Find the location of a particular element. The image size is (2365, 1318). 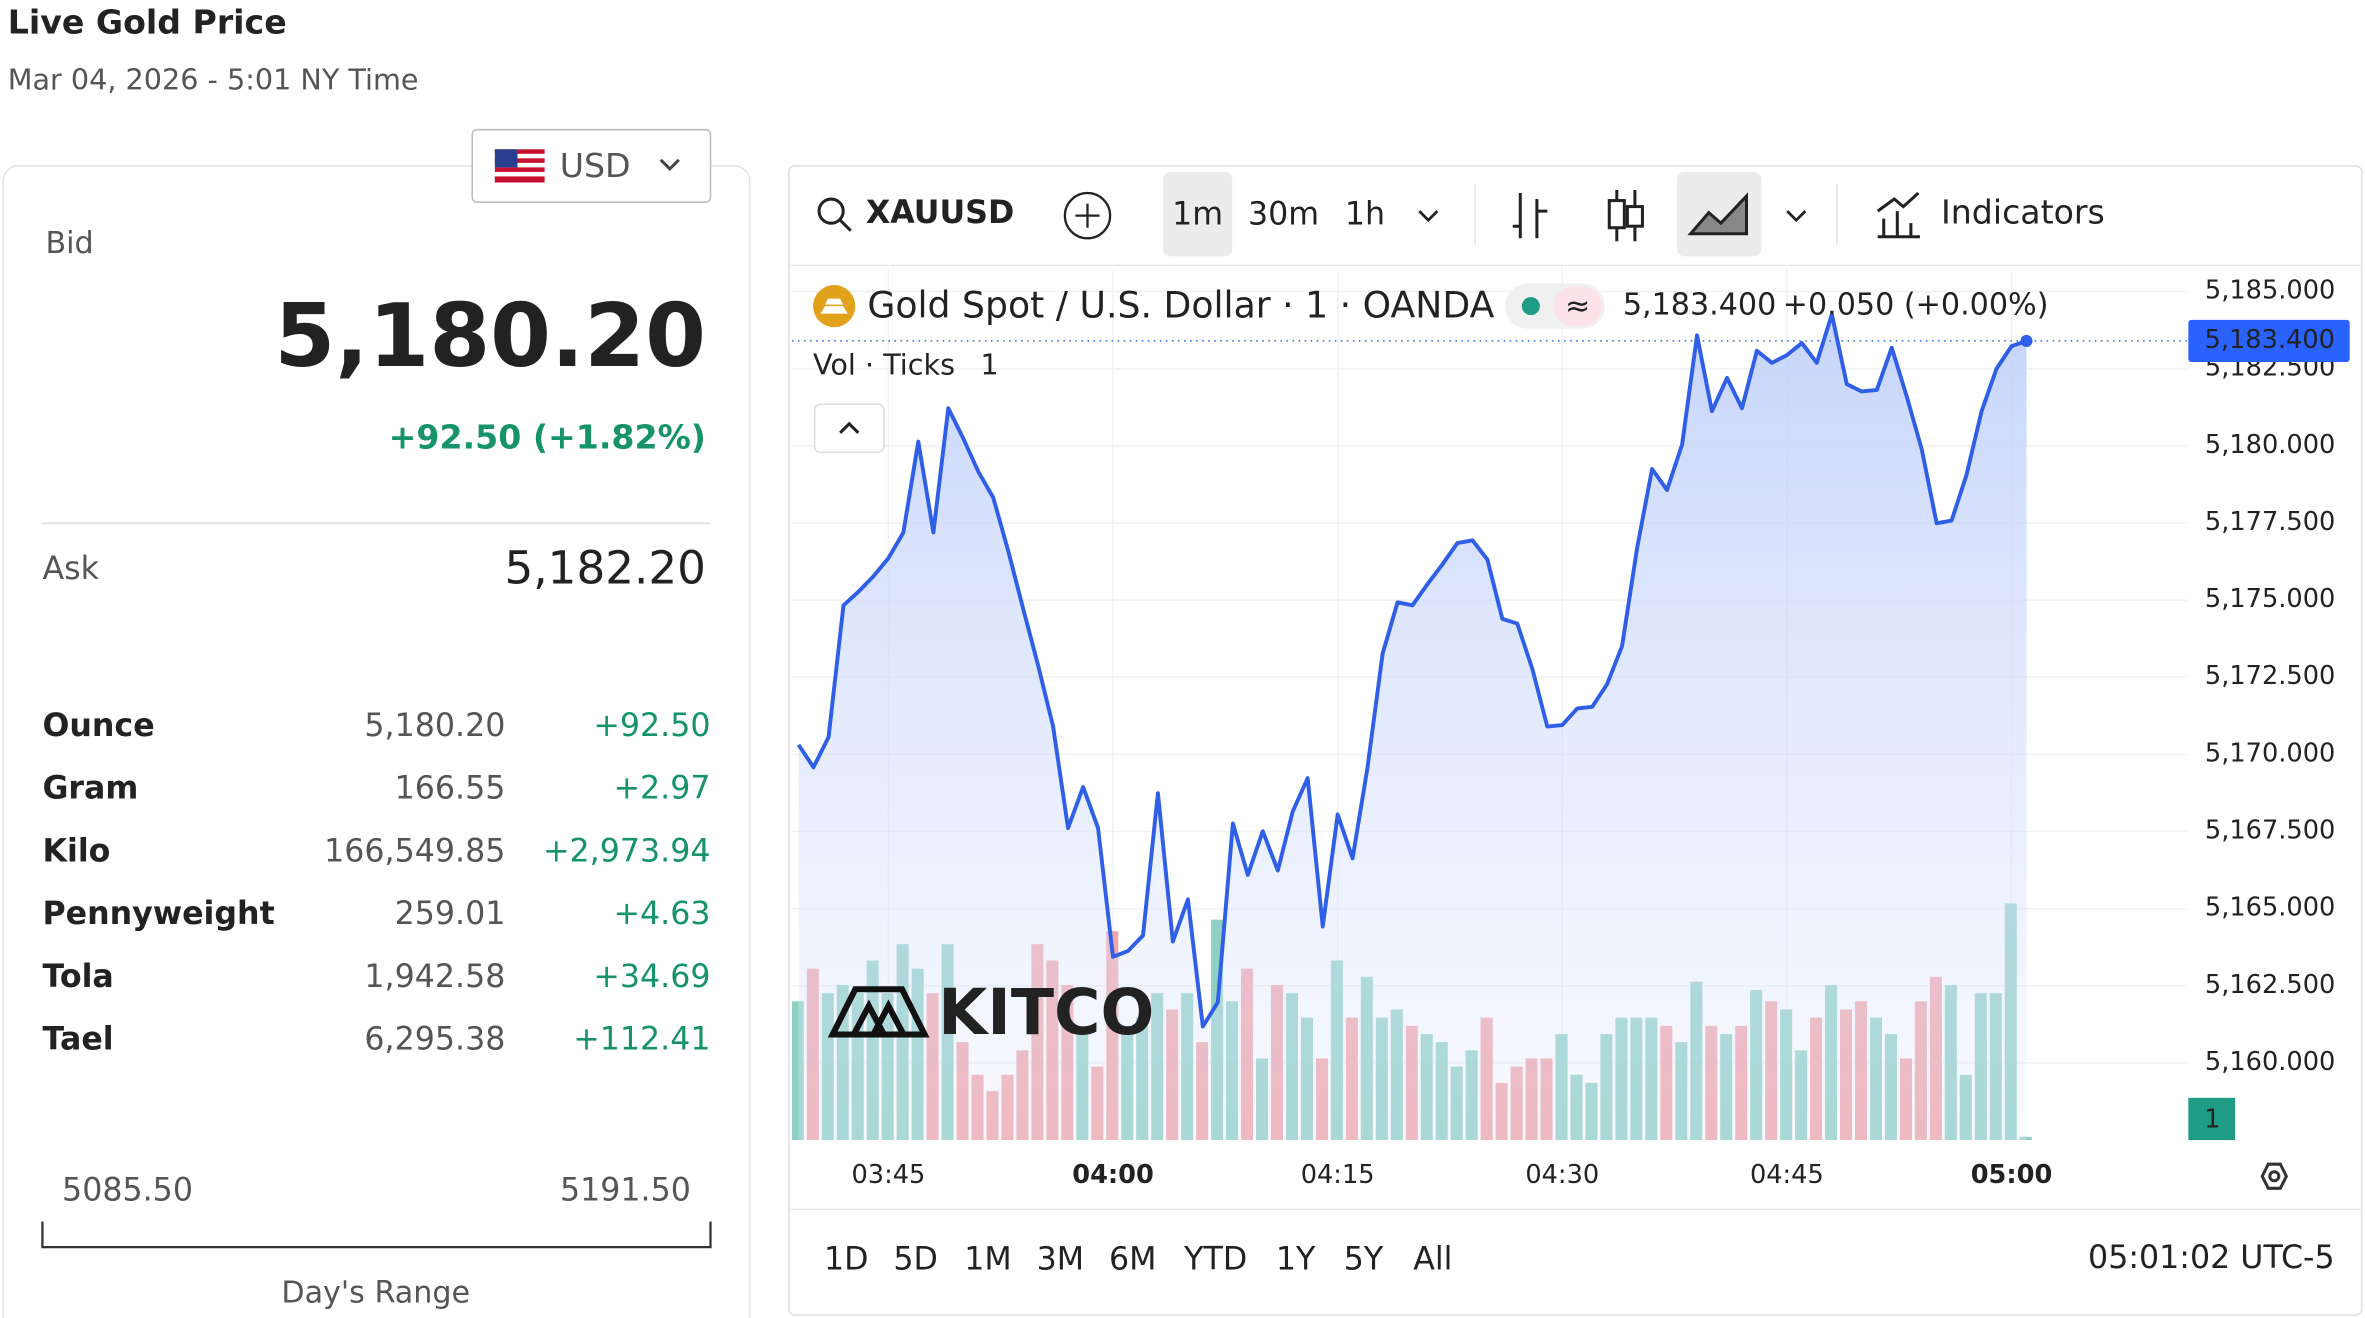

y-tick-label: 5,160.000 is located at coordinates (2270, 1062).